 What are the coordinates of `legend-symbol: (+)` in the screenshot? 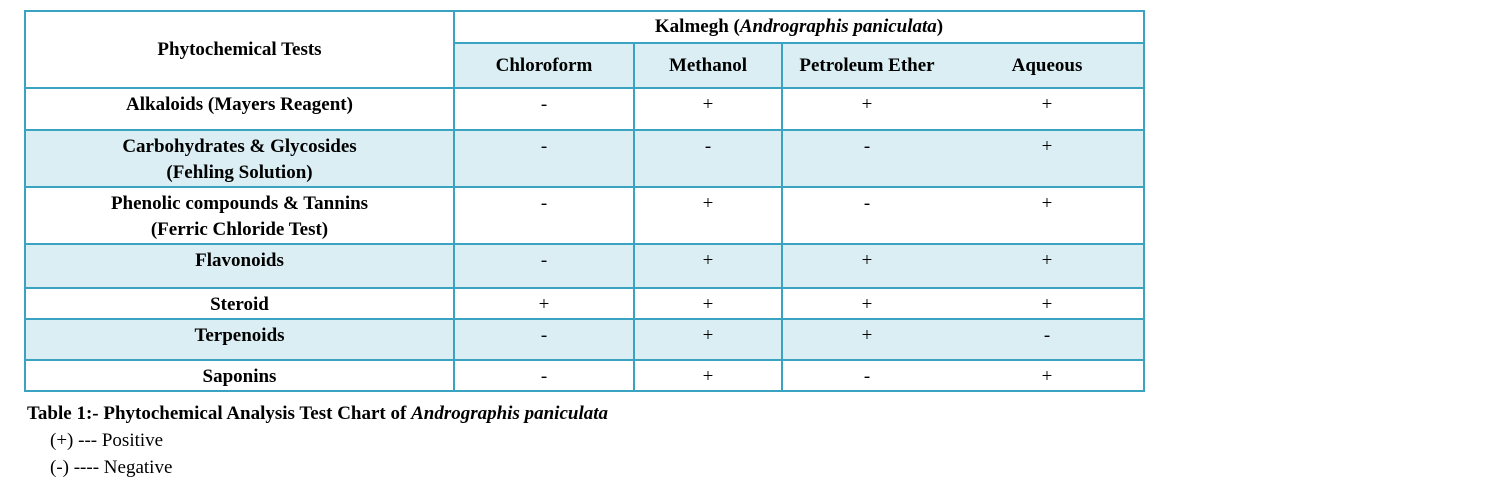 It's located at (62, 440).